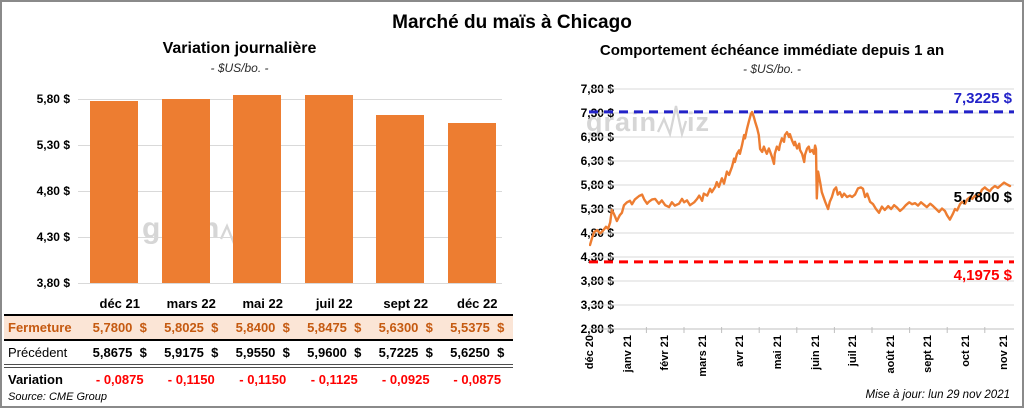 Image resolution: width=1024 pixels, height=408 pixels. I want to click on table-value-cell: 5,7225 $, so click(405, 352).